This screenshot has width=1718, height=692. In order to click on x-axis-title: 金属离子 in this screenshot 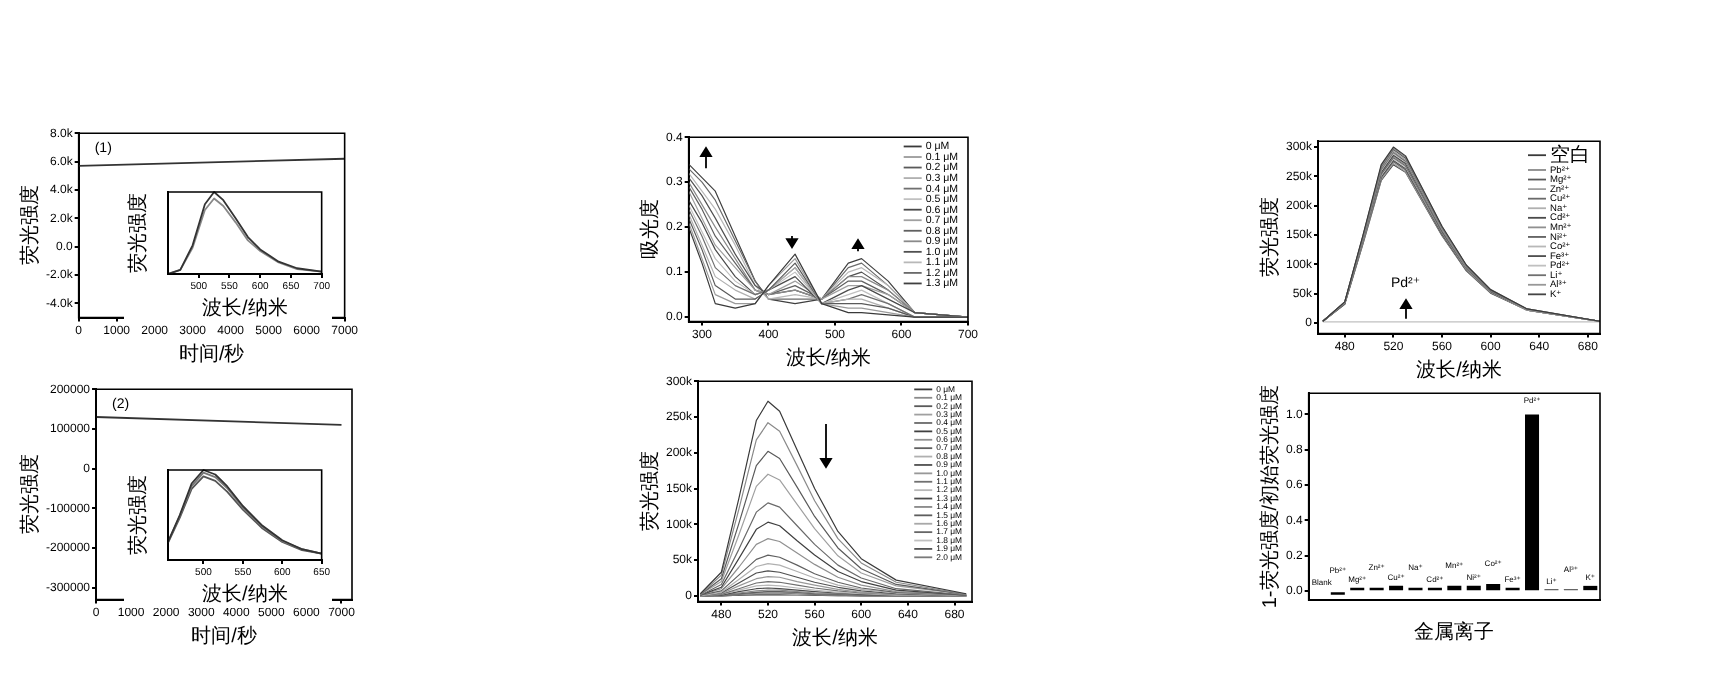, I will do `click(1454, 631)`.